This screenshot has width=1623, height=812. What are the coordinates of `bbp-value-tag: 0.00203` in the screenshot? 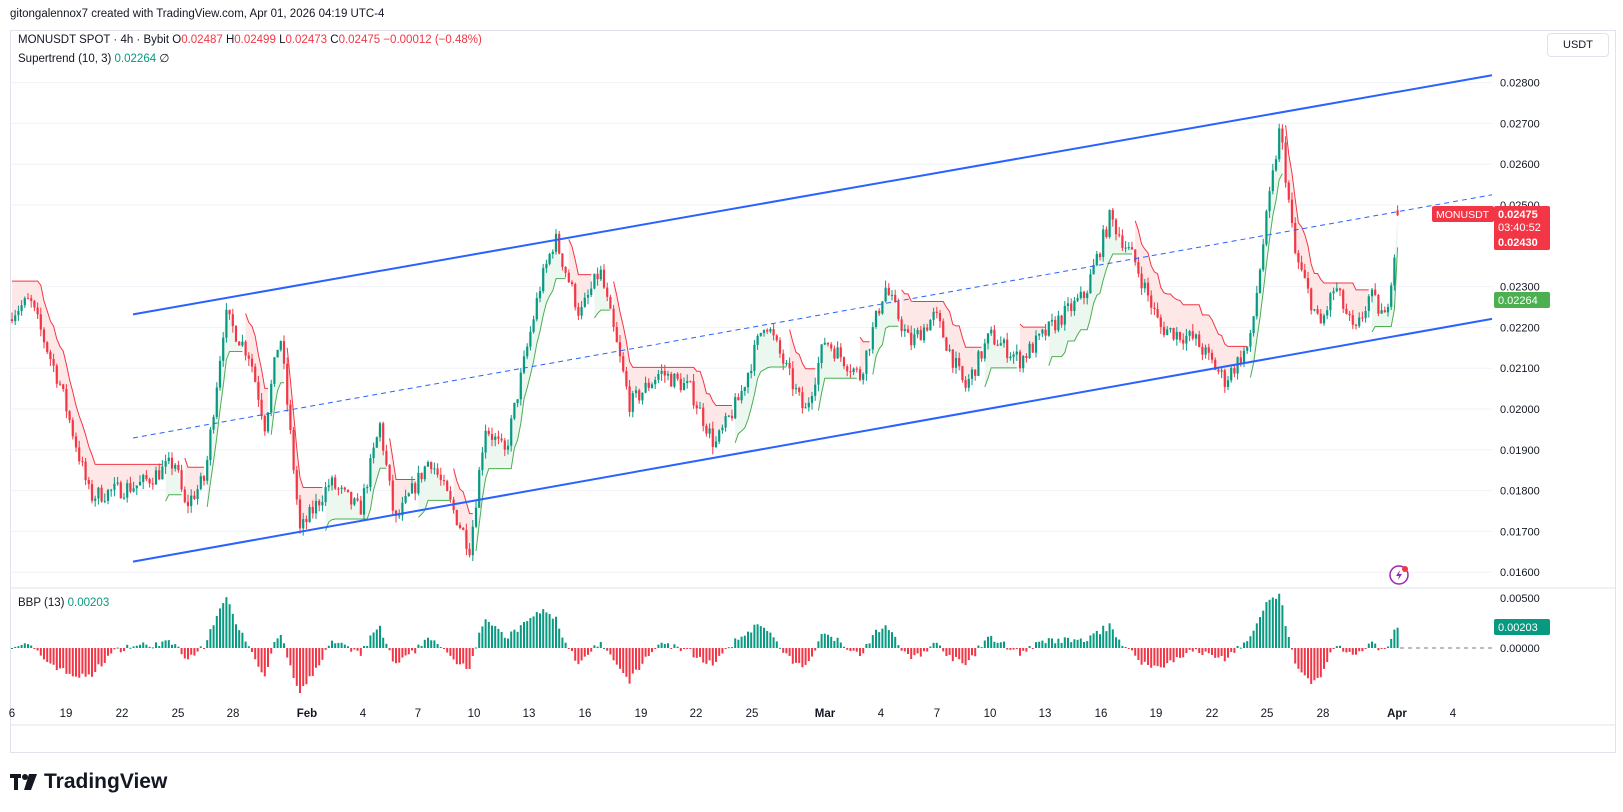 It's located at (1522, 627).